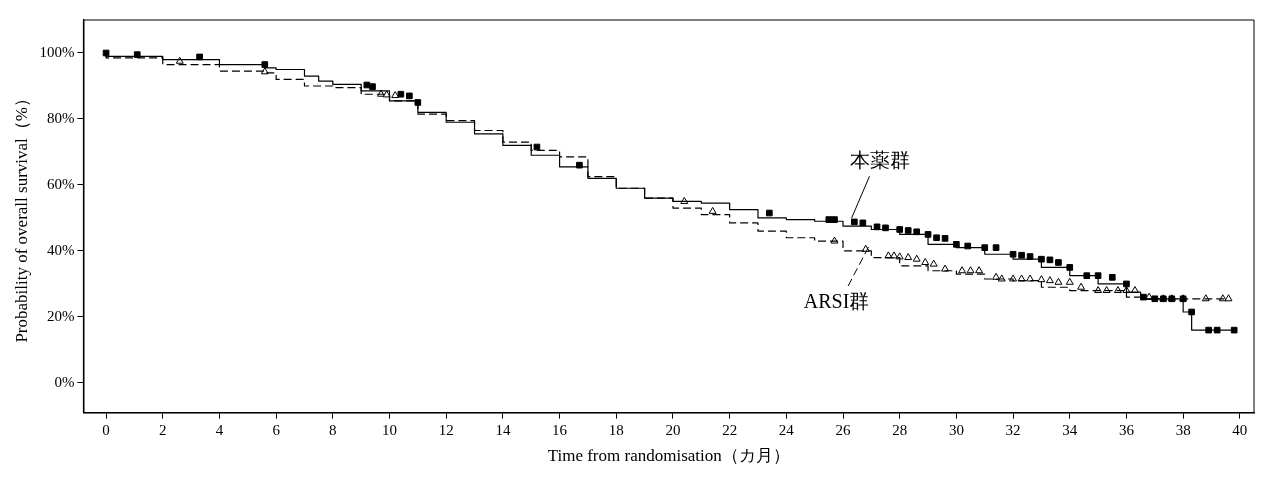 The height and width of the screenshot is (479, 1272). What do you see at coordinates (786, 429) in the screenshot?
I see `x-tick-label: 24` at bounding box center [786, 429].